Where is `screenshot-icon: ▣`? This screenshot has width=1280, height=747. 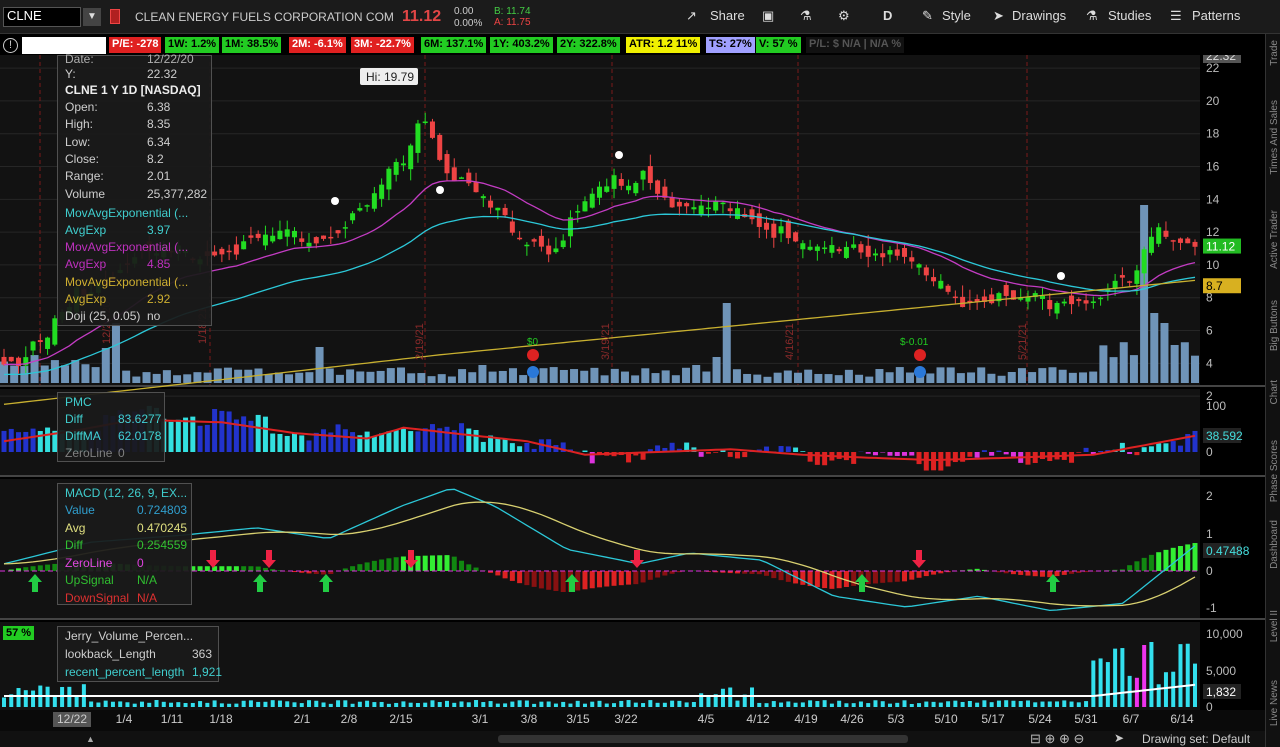 screenshot-icon: ▣ is located at coordinates (768, 15).